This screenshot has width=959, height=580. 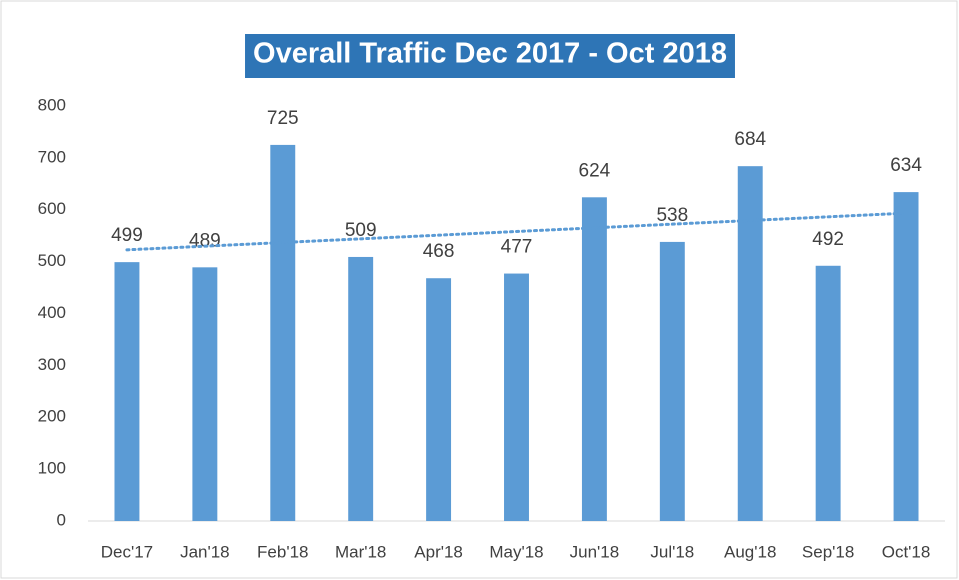 What do you see at coordinates (52, 208) in the screenshot?
I see `y-tick-label: 600` at bounding box center [52, 208].